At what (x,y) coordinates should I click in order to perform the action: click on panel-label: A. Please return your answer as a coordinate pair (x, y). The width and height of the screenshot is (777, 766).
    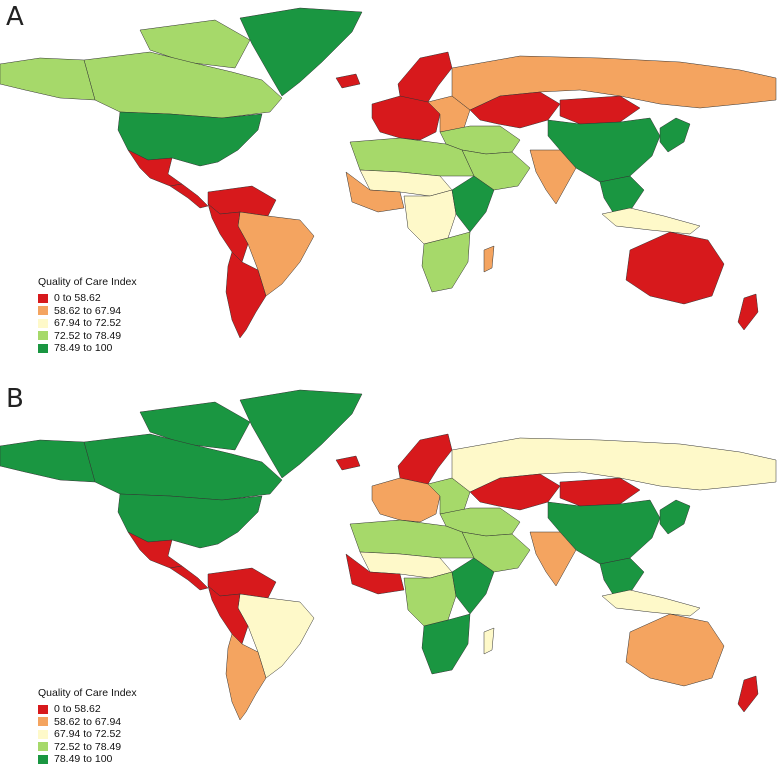
    Looking at the image, I should click on (15, 17).